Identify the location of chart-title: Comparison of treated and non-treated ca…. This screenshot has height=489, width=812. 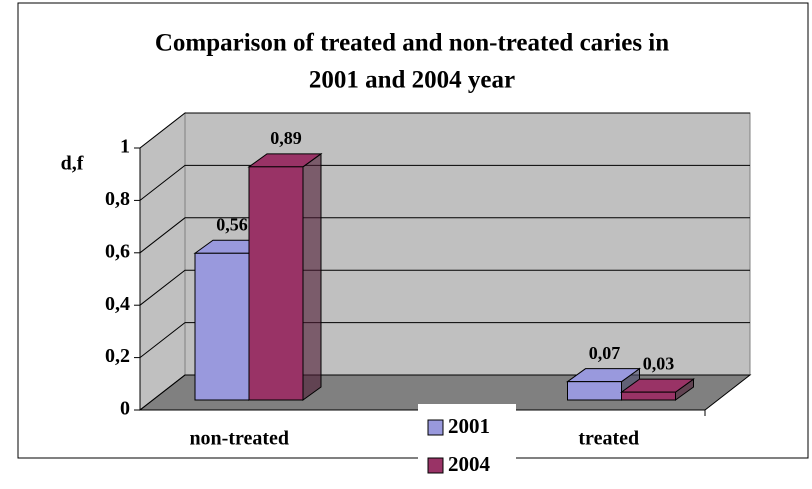
(412, 43).